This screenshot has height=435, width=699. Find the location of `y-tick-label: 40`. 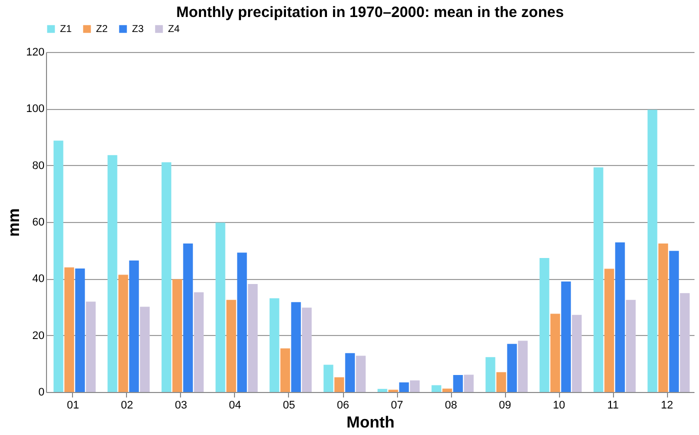

y-tick-label: 40 is located at coordinates (38, 279).